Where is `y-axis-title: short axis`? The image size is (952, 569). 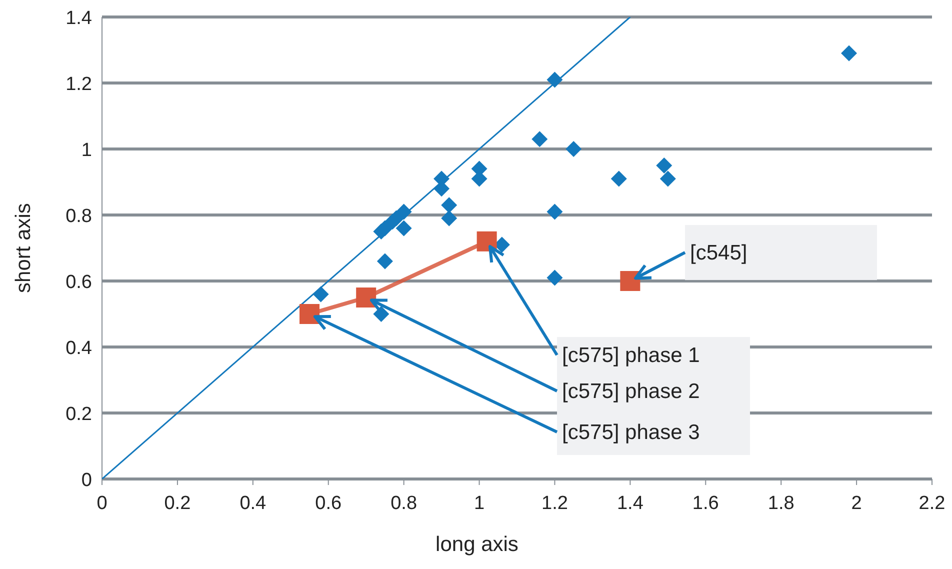
y-axis-title: short axis is located at coordinates (23, 248).